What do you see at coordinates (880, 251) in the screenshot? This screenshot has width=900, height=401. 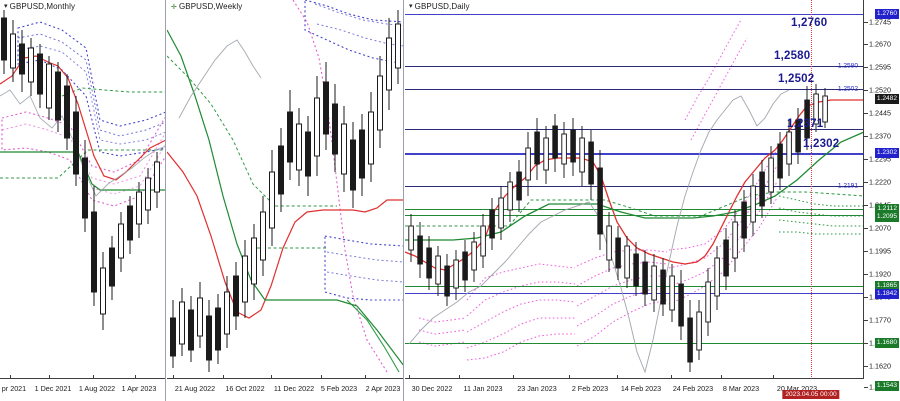 I see `y-tick: 1.1995` at bounding box center [880, 251].